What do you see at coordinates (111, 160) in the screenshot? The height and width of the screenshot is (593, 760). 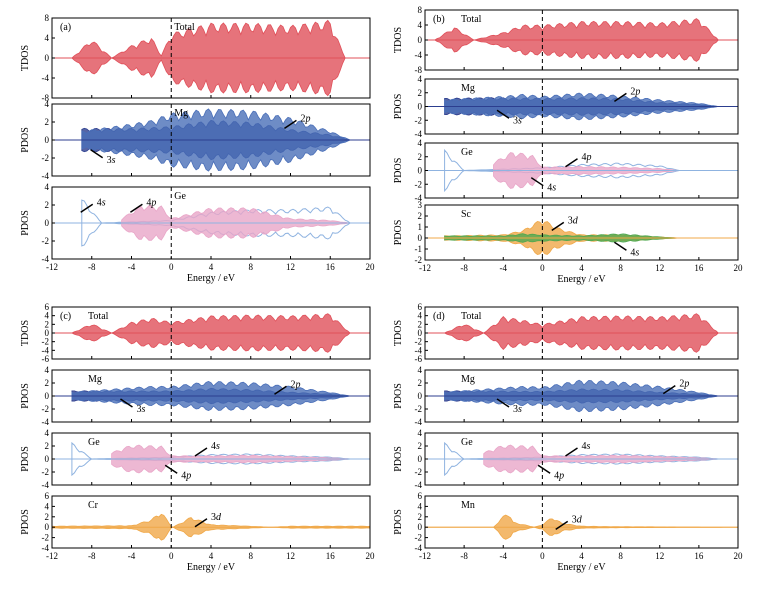 I see `orbital-annotation: 3s` at bounding box center [111, 160].